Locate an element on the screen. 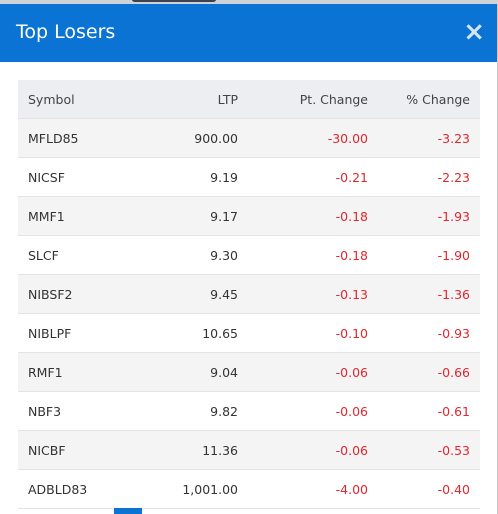  table-cell: -0.53 is located at coordinates (429, 450).